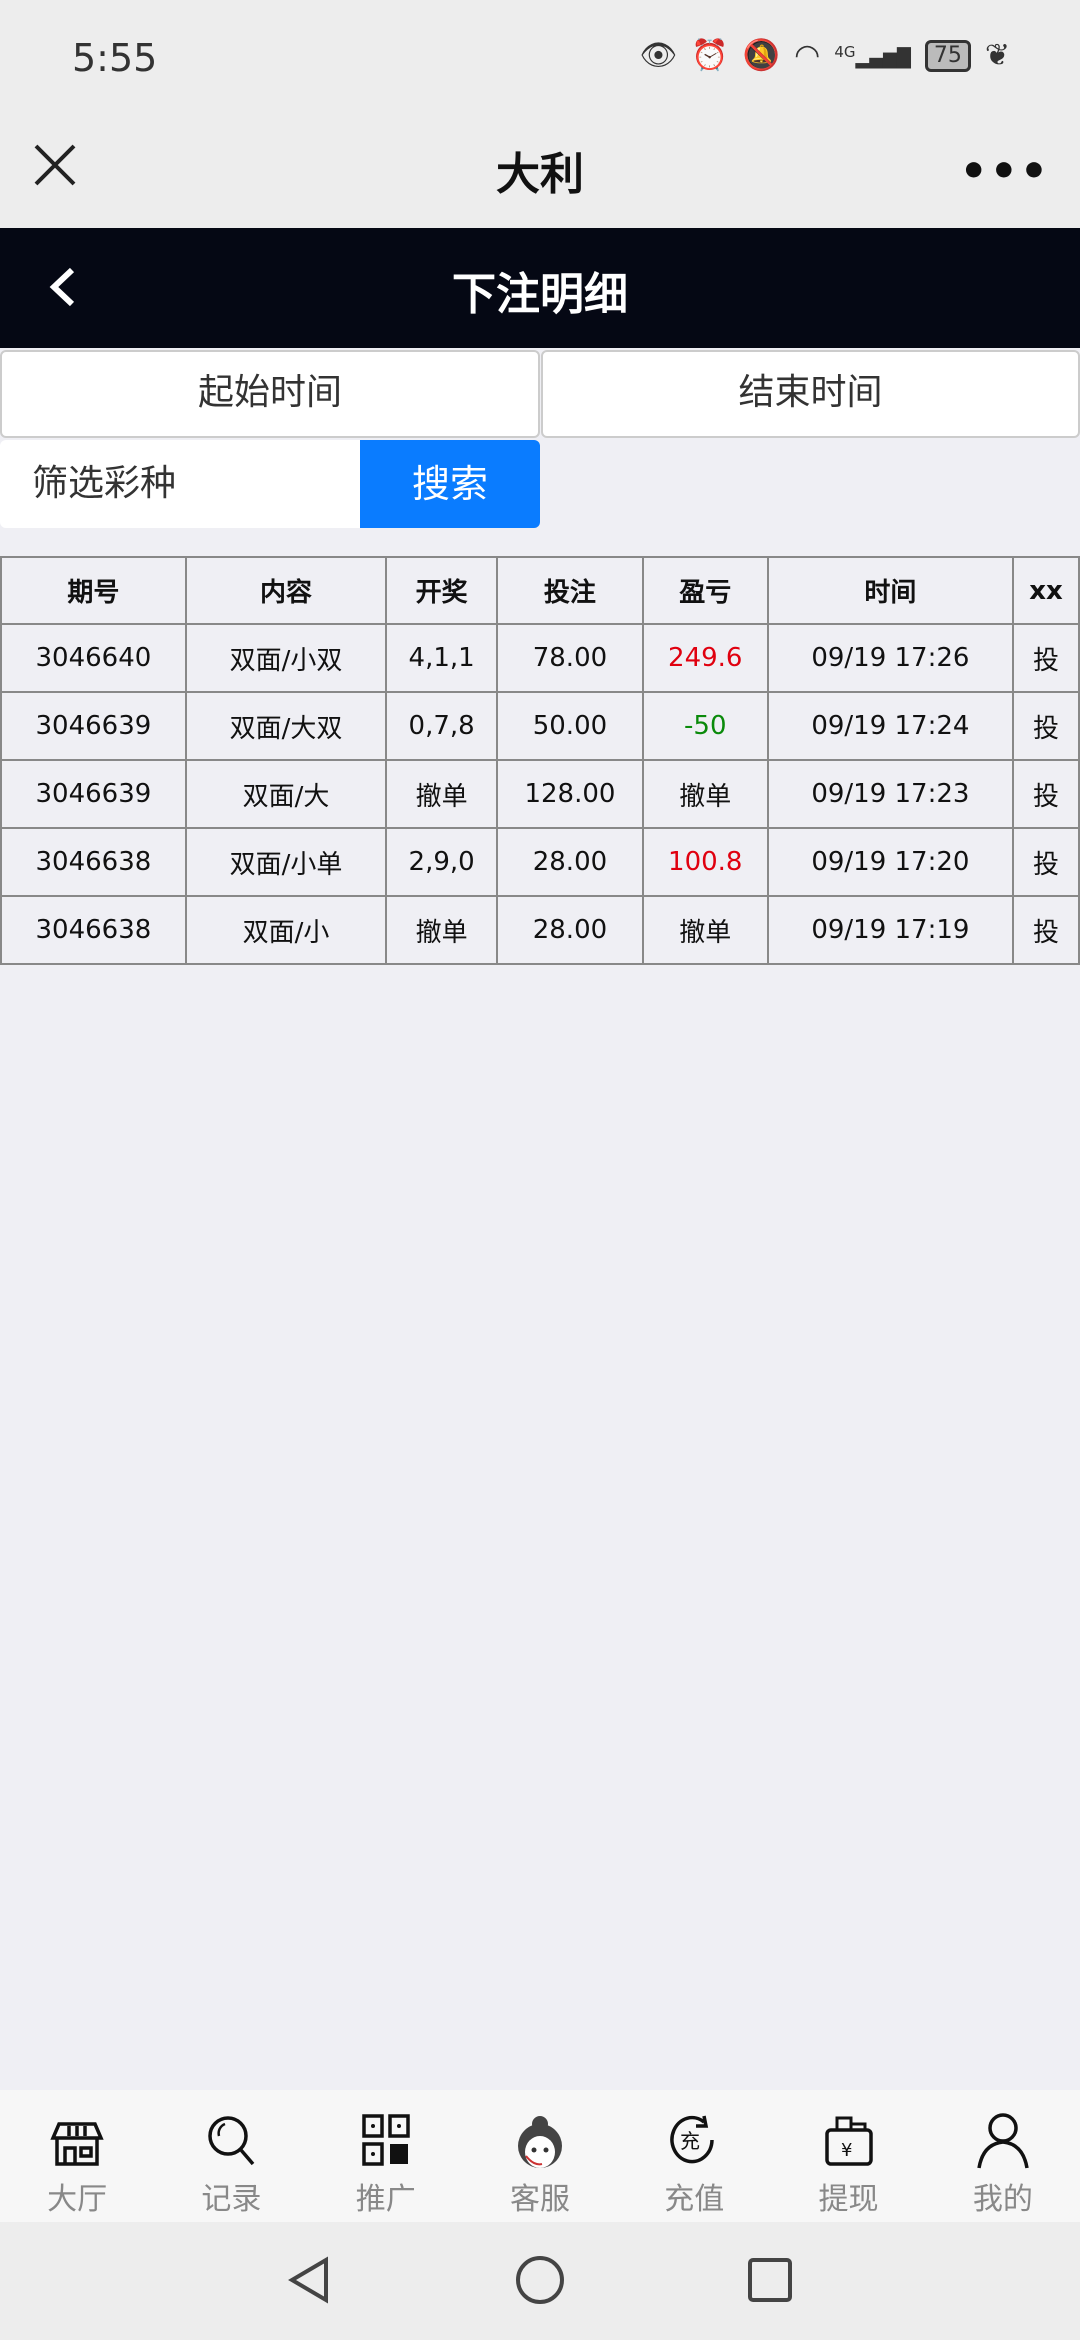  What do you see at coordinates (1004, 171) in the screenshot?
I see `more-options-icon: •••` at bounding box center [1004, 171].